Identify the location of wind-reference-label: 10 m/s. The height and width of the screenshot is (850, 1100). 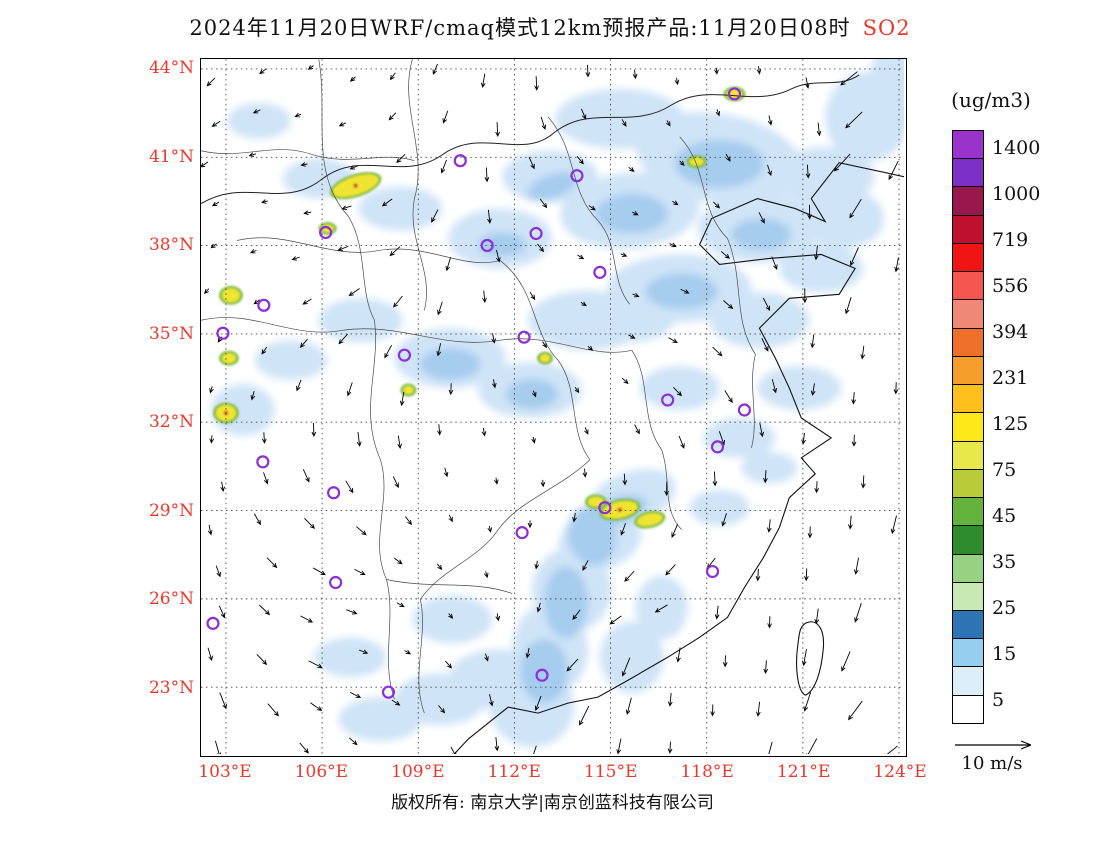
(992, 763).